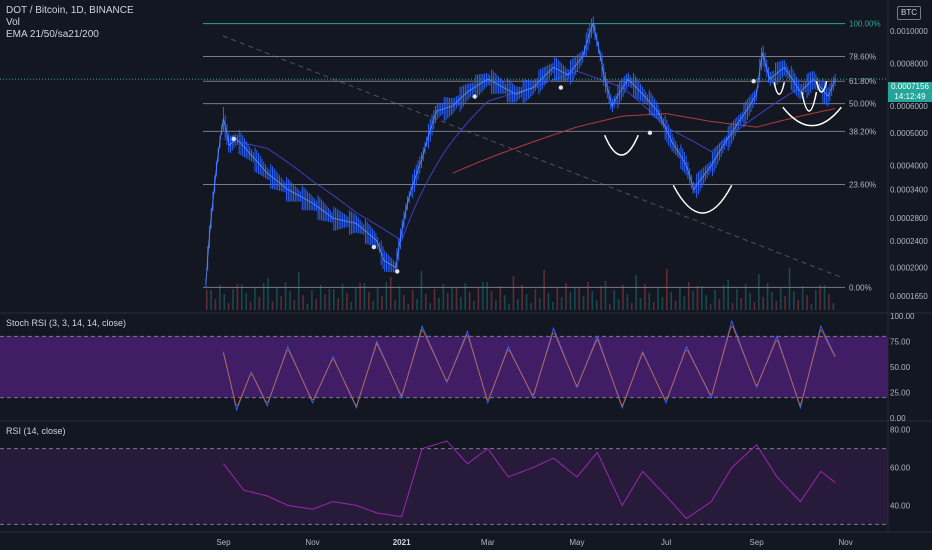 Image resolution: width=932 pixels, height=550 pixels. I want to click on stoch-axis-tick: 75.00, so click(900, 342).